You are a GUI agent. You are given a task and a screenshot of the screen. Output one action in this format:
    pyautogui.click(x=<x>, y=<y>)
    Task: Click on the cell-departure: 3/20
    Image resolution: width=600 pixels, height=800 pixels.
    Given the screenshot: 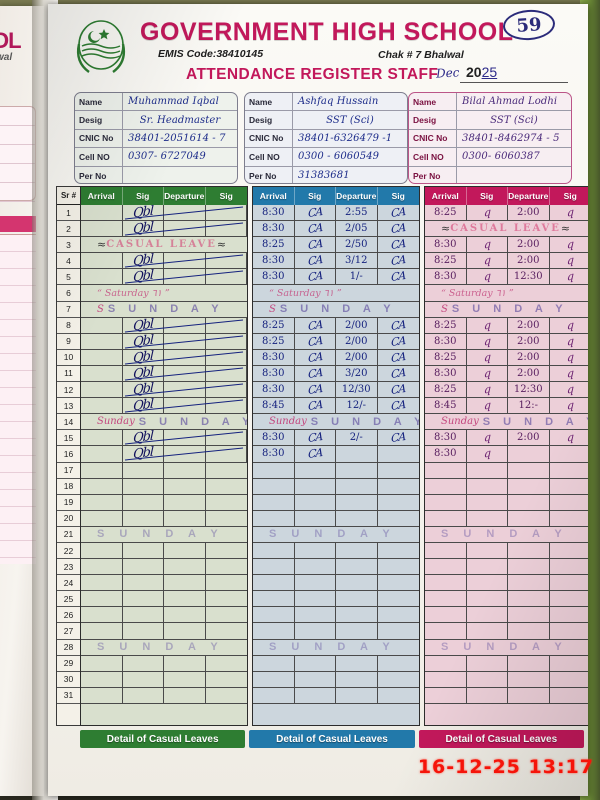 What is the action you would take?
    pyautogui.click(x=357, y=373)
    